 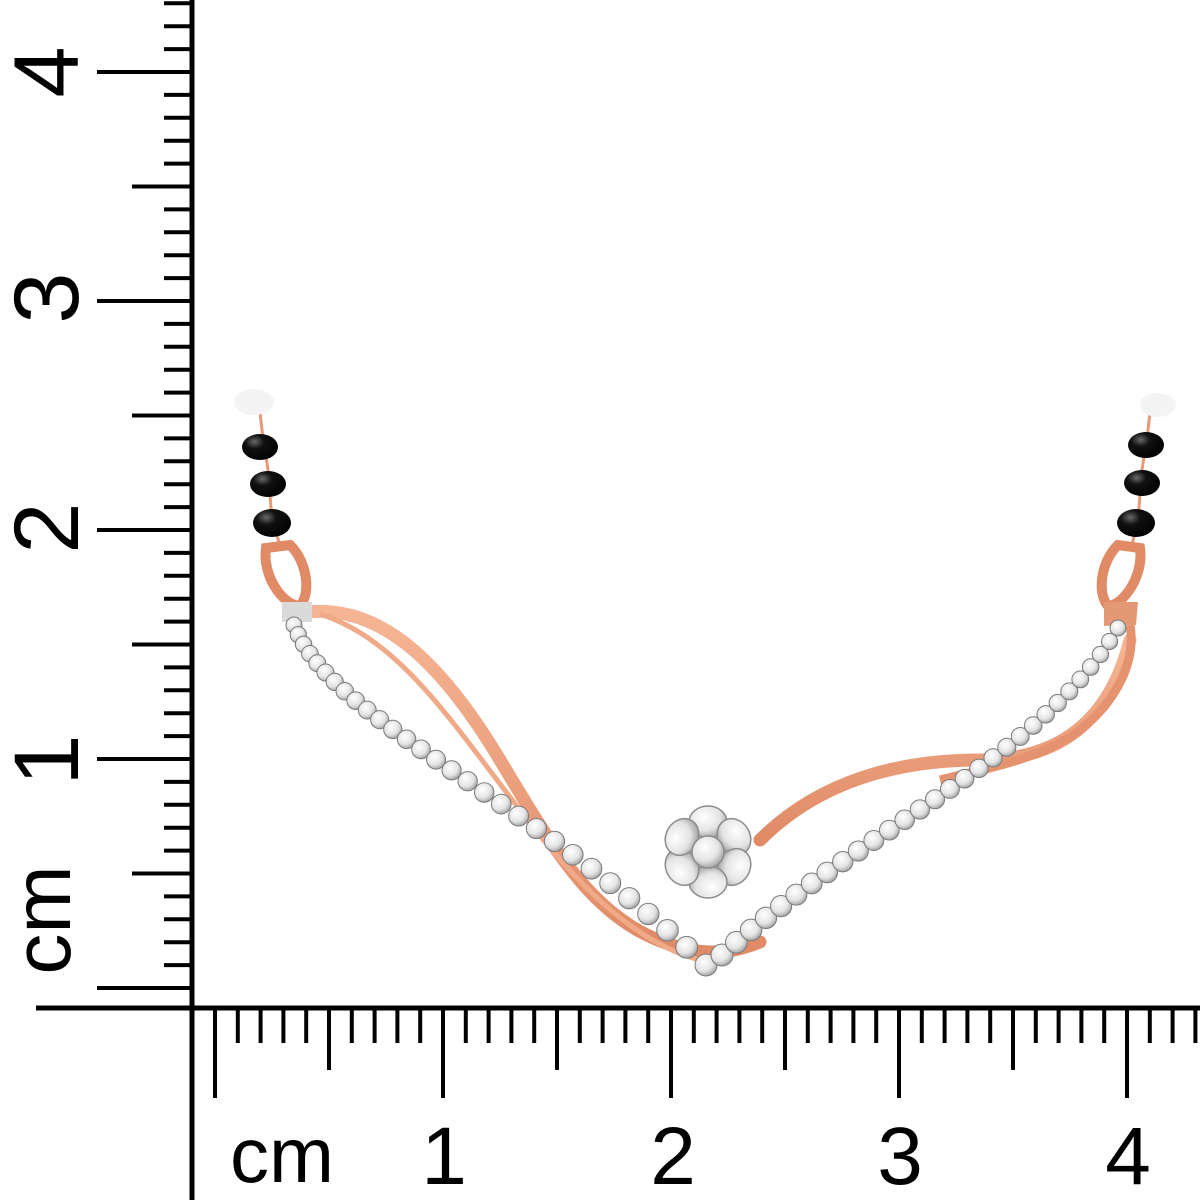 What do you see at coordinates (144, 495) in the screenshot?
I see `vertical-ruler-ticks` at bounding box center [144, 495].